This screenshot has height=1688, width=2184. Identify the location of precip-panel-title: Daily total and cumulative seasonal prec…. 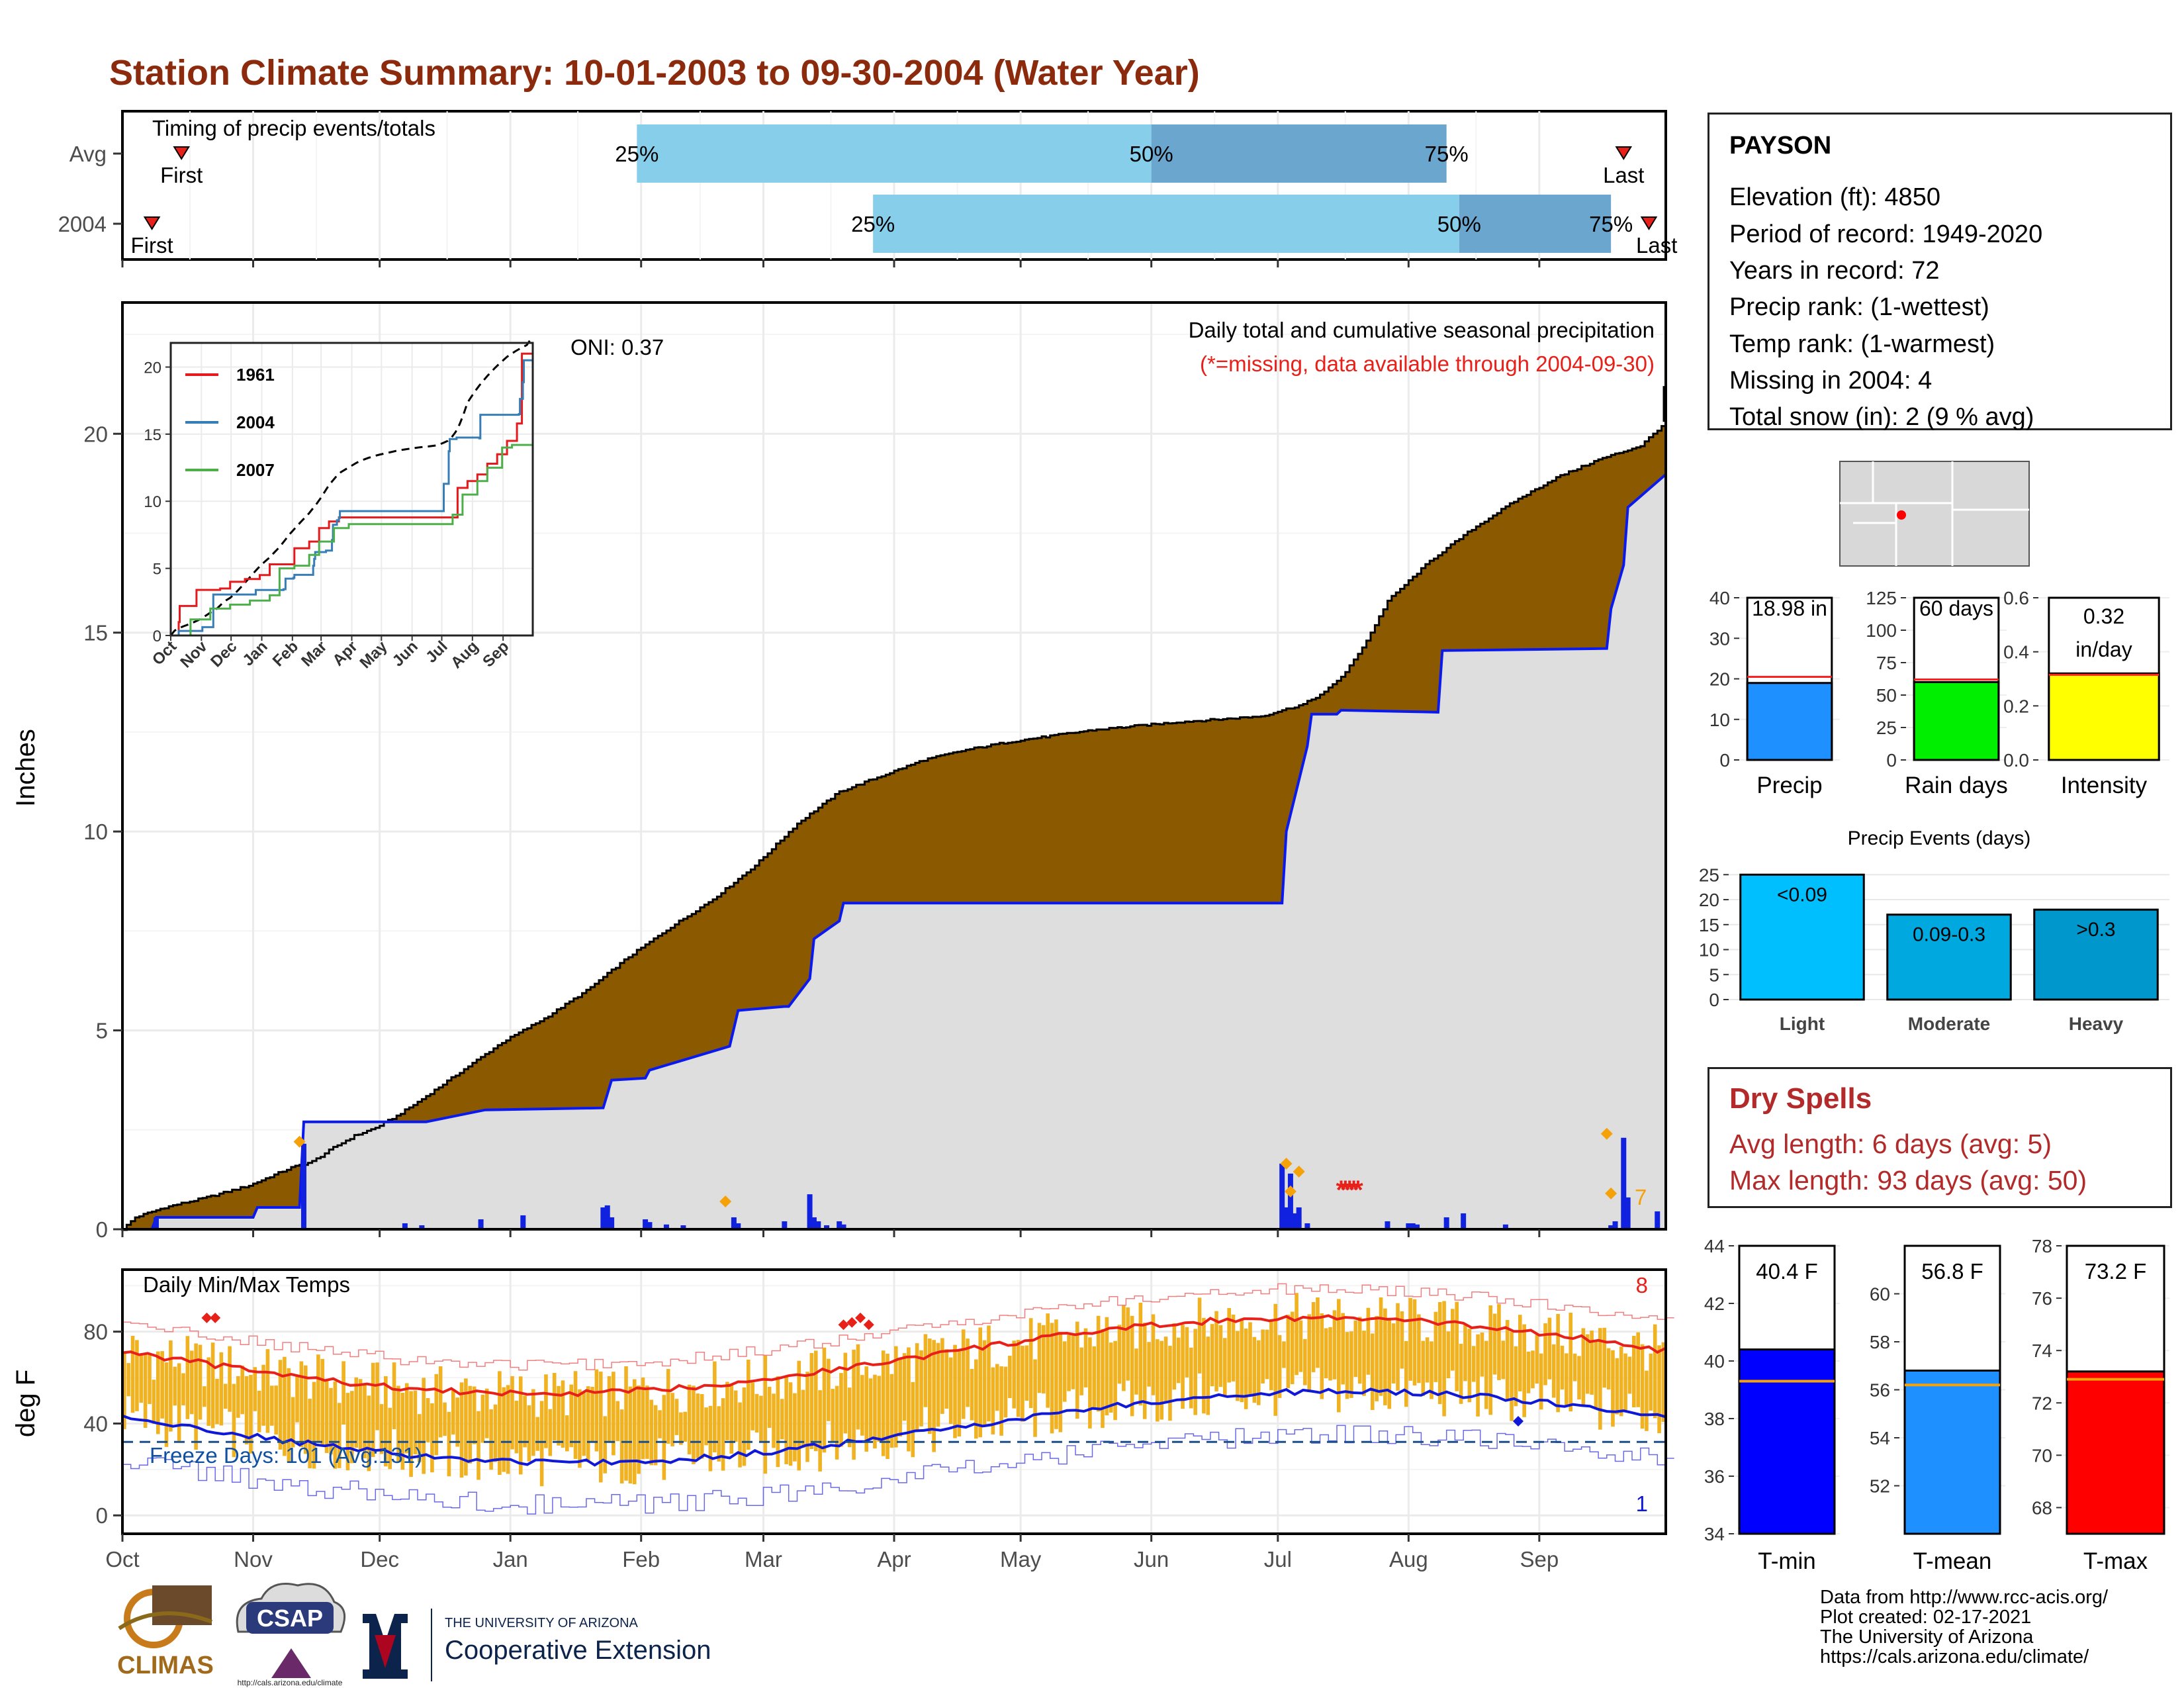
(1422, 330).